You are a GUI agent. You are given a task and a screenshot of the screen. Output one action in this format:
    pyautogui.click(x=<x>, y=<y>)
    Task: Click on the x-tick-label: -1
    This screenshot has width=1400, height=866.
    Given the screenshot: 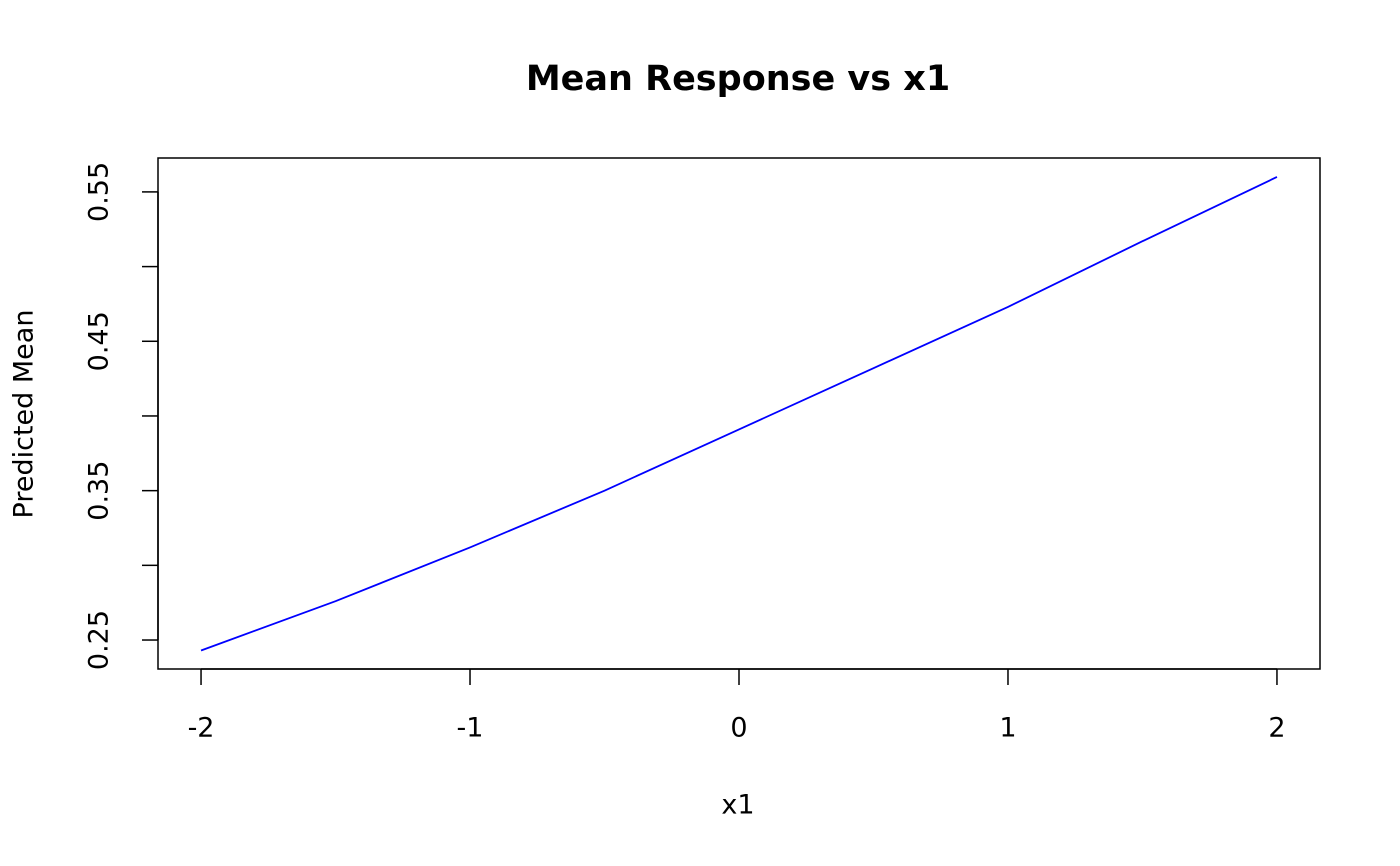 What is the action you would take?
    pyautogui.click(x=470, y=728)
    